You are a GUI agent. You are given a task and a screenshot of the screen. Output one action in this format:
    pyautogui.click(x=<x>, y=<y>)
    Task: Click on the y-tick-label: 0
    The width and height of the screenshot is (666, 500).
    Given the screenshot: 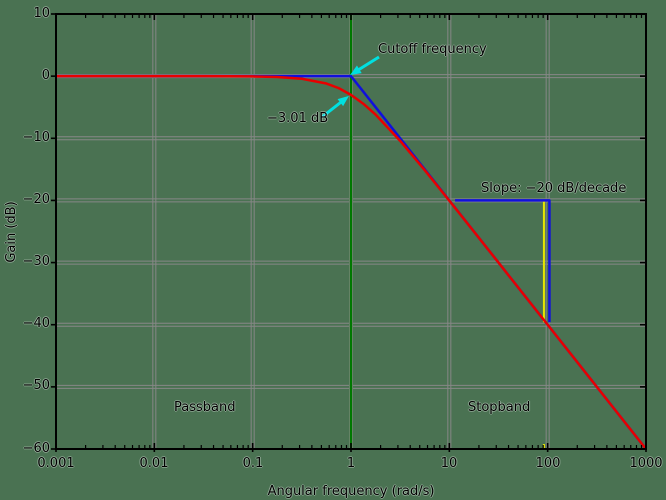 What is the action you would take?
    pyautogui.click(x=45, y=75)
    